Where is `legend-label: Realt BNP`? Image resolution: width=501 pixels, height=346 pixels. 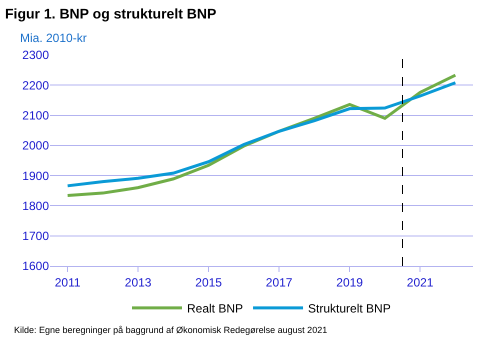
legend-label: Realt BNP is located at coordinates (215, 309).